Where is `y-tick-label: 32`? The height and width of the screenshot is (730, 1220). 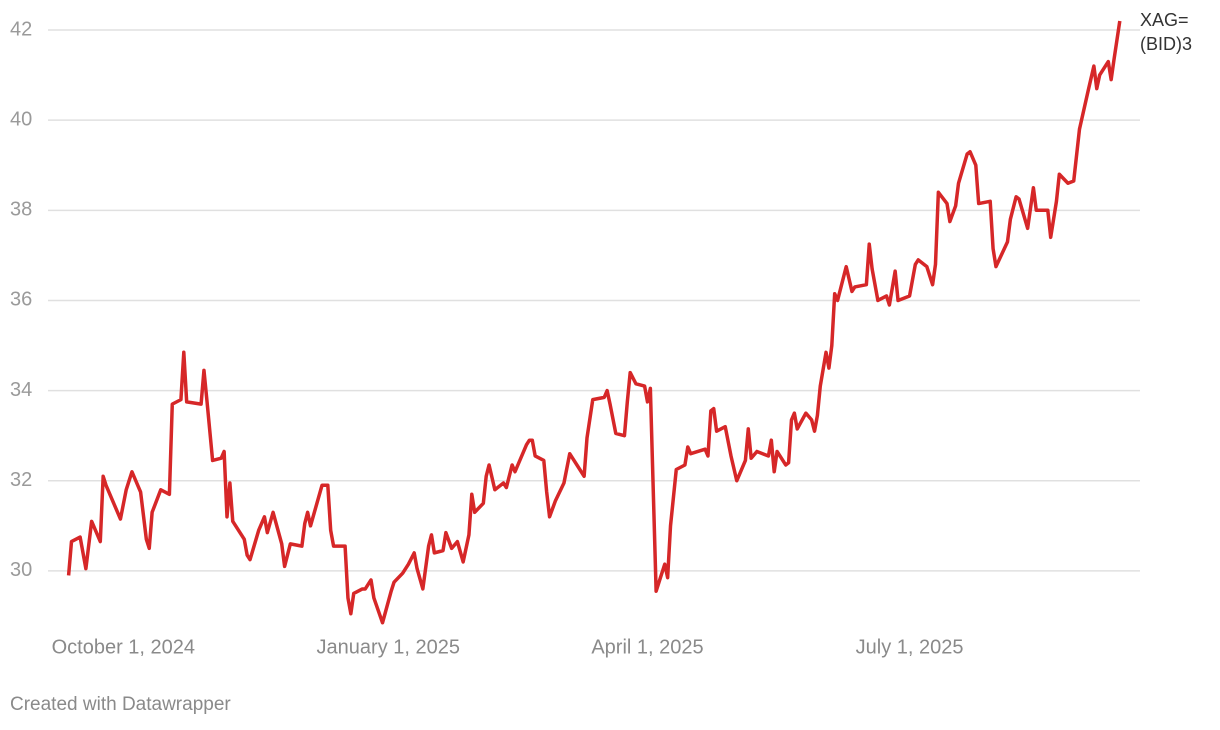 y-tick-label: 32 is located at coordinates (21, 480).